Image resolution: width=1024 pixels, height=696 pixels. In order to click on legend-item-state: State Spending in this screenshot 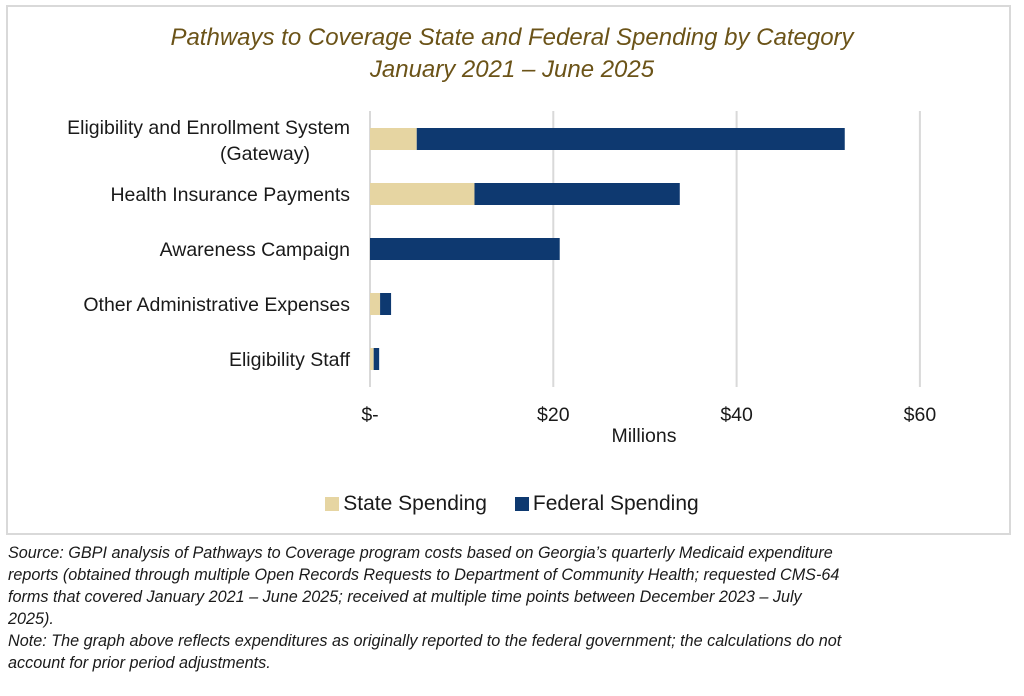, I will do `click(406, 504)`.